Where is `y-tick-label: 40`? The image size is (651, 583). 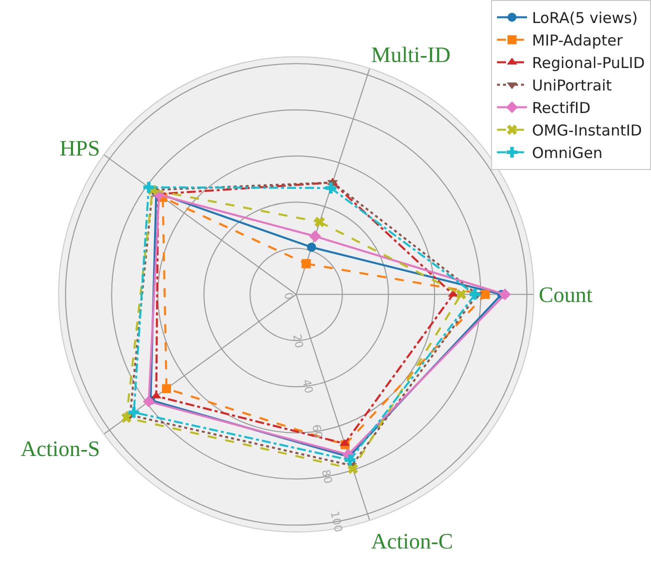 y-tick-label: 40 is located at coordinates (308, 386).